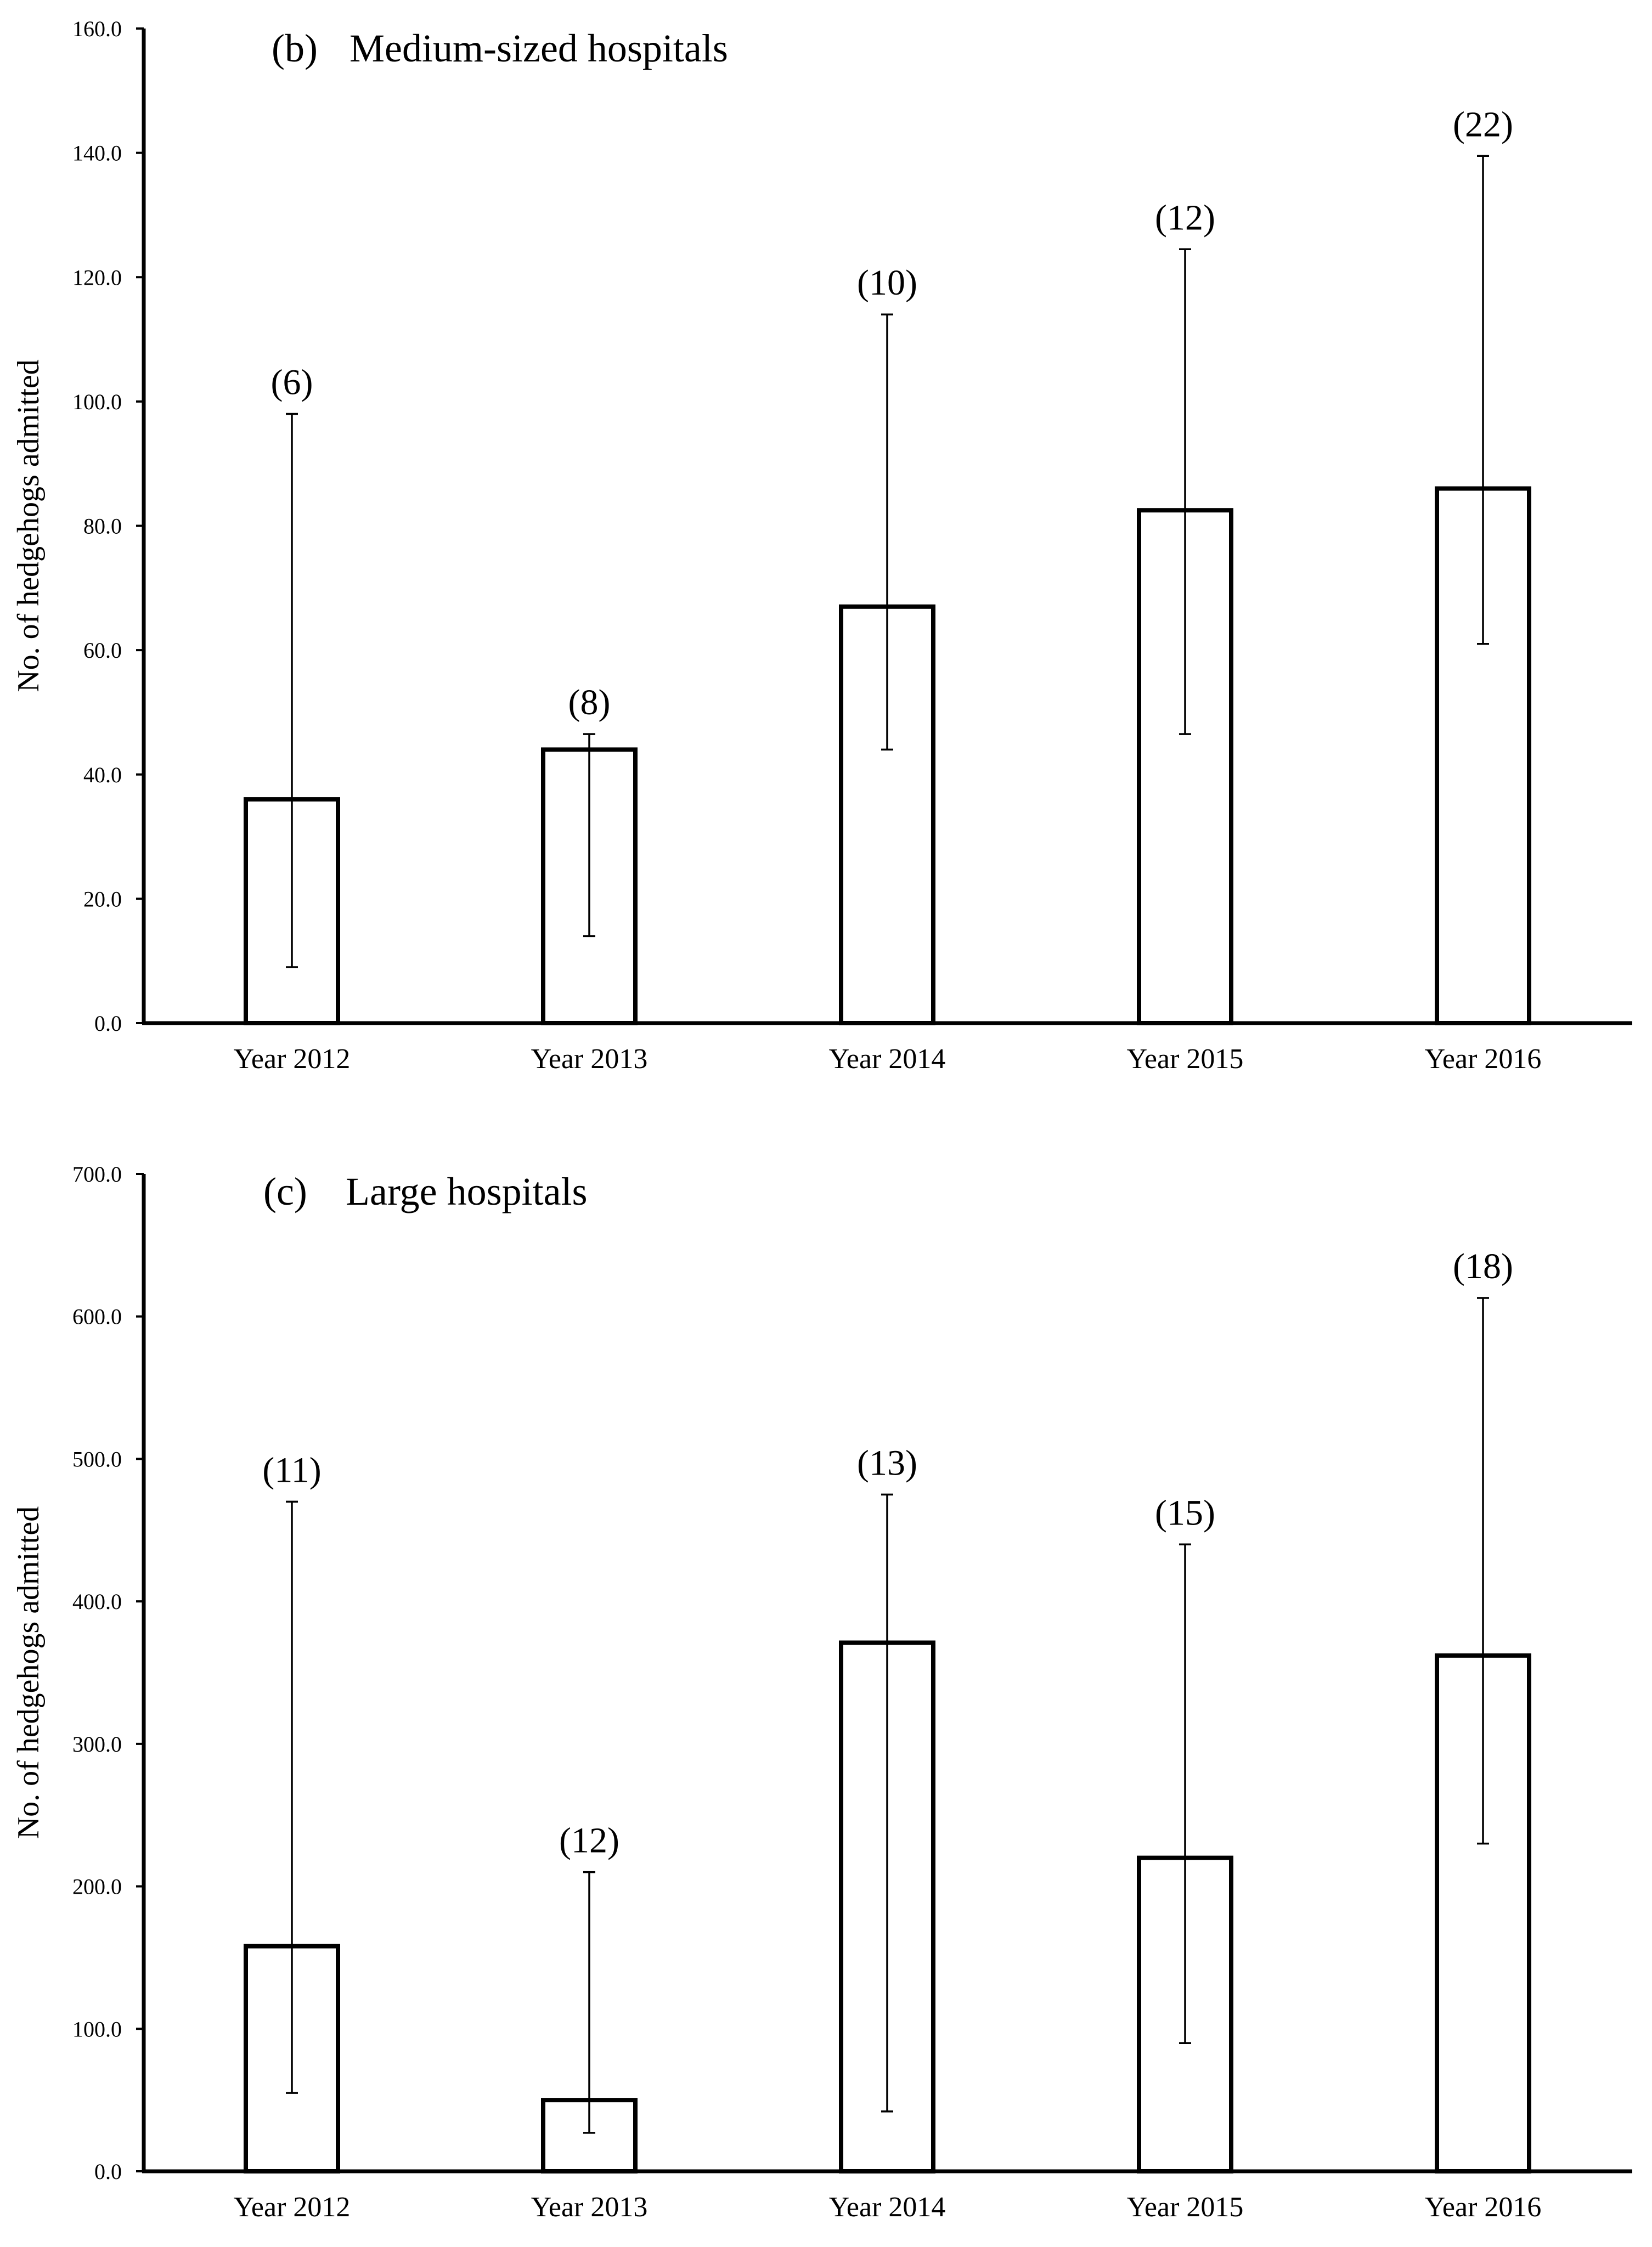 Image resolution: width=1652 pixels, height=2247 pixels. Describe the element at coordinates (102, 775) in the screenshot. I see `y-tick-label: 40.0` at that location.